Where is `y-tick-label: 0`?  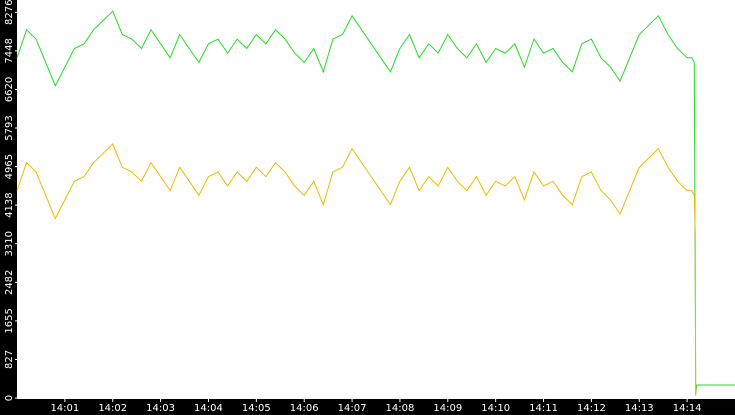
y-tick-label: 0 is located at coordinates (9, 398).